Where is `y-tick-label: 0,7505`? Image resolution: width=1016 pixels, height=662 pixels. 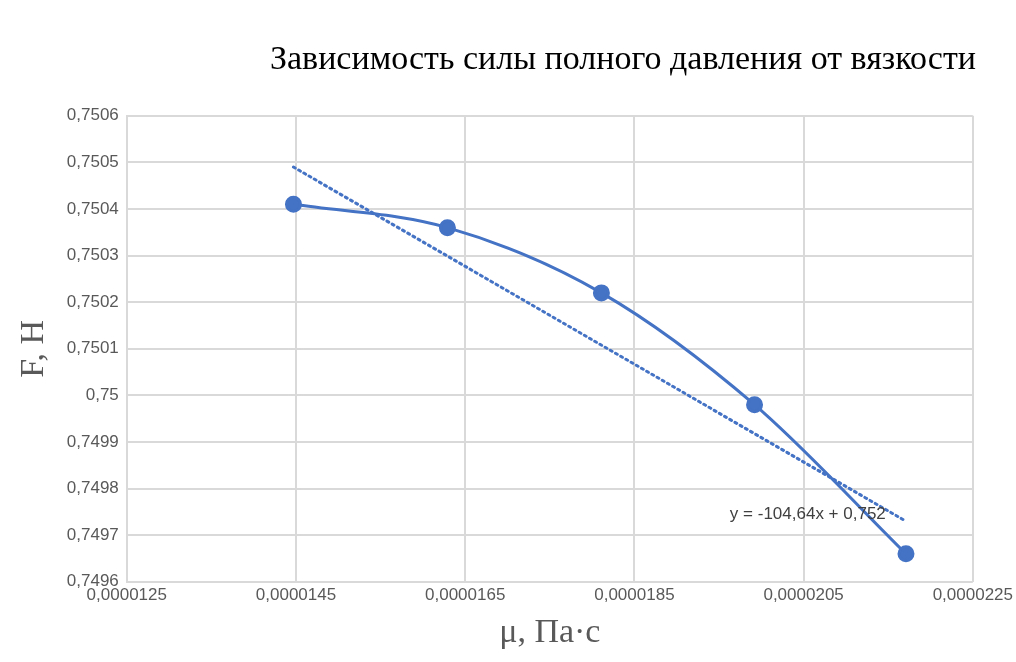
y-tick-label: 0,7505 is located at coordinates (92, 162).